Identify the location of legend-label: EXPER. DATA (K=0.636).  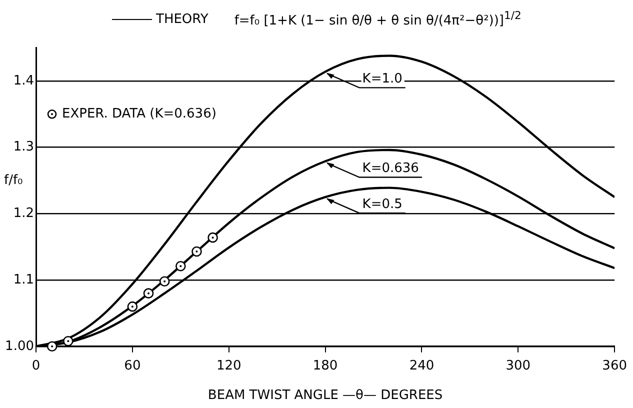
(139, 114).